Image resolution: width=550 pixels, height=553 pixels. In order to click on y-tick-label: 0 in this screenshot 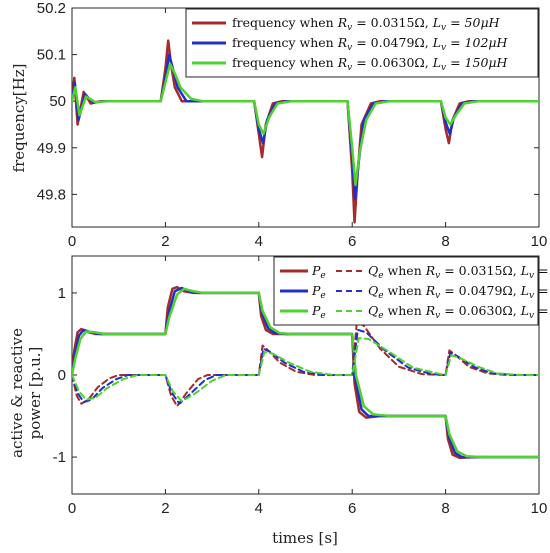, I will do `click(62, 375)`.